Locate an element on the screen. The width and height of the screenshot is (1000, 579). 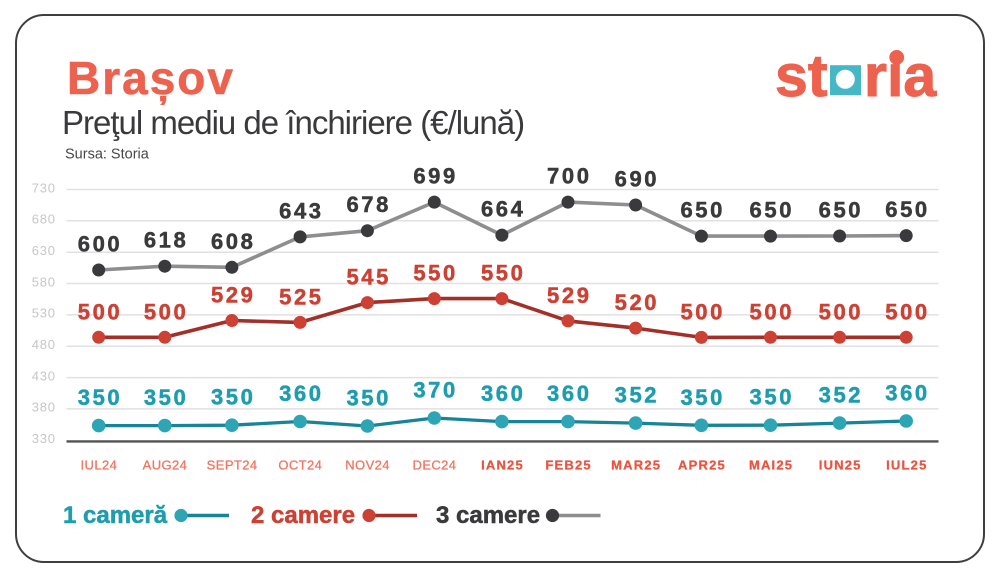
svg-text: 430 is located at coordinates (44, 375).